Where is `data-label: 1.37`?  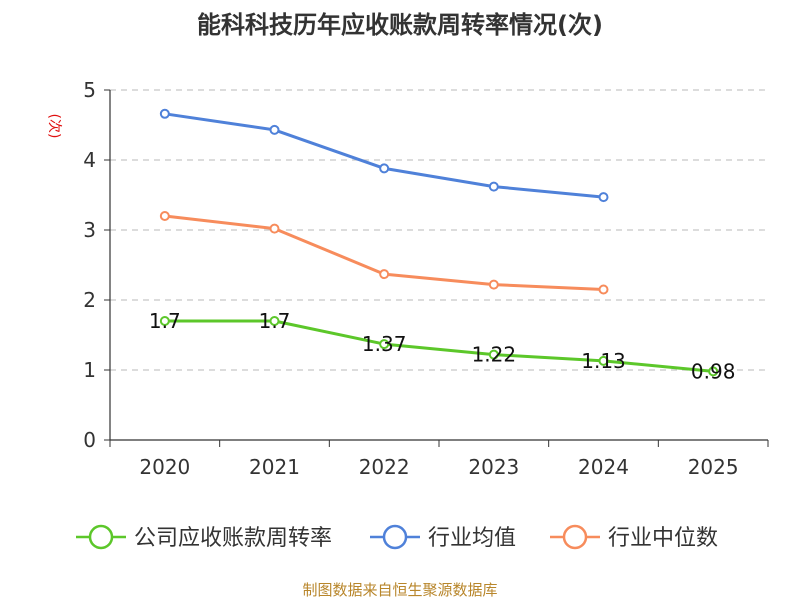
data-label: 1.37 is located at coordinates (384, 344).